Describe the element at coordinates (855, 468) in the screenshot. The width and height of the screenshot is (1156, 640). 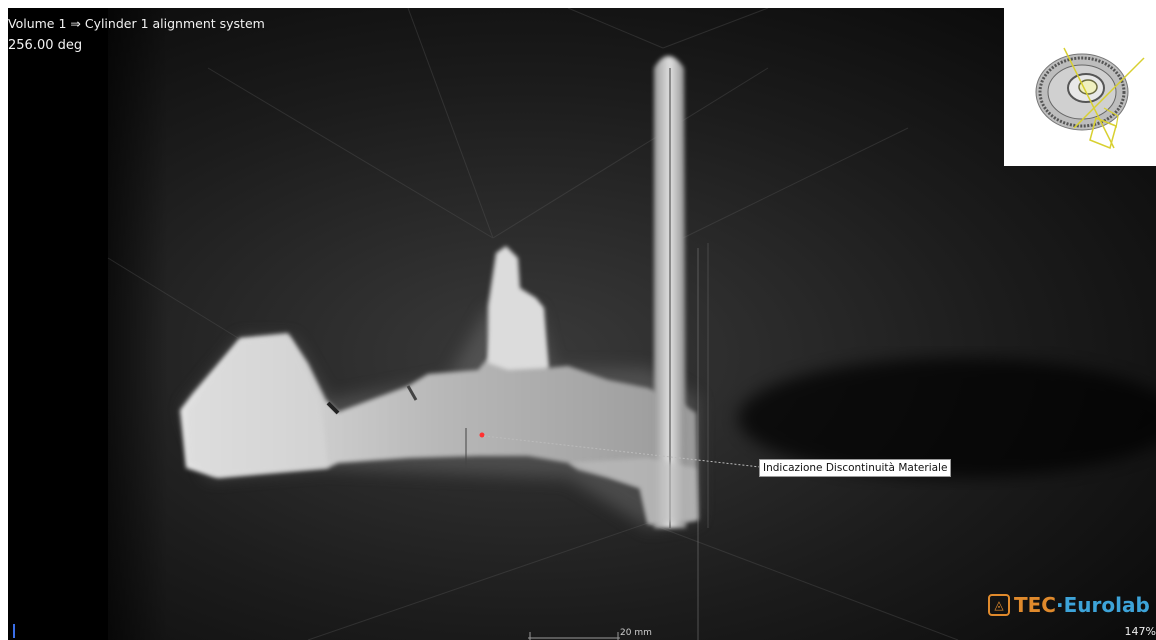
I see `annotation-label: Indicazione Discontinuità Materiale` at that location.